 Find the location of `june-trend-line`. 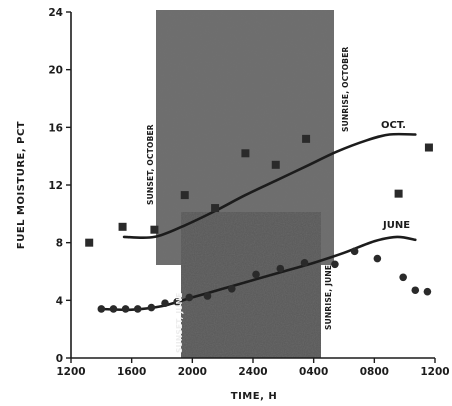

june-trend-line is located at coordinates (258, 273).